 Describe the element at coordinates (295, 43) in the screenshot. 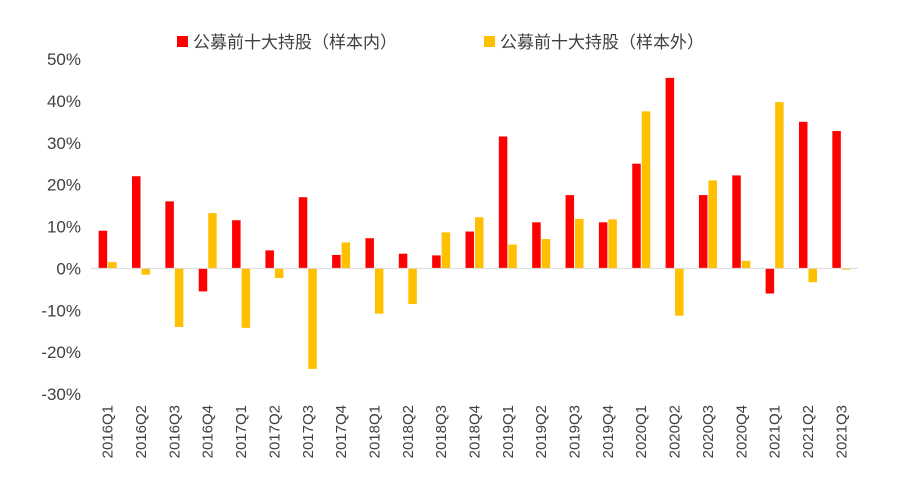

I see `legend-label-in-sample: 公募前十大持股（样本内）` at that location.